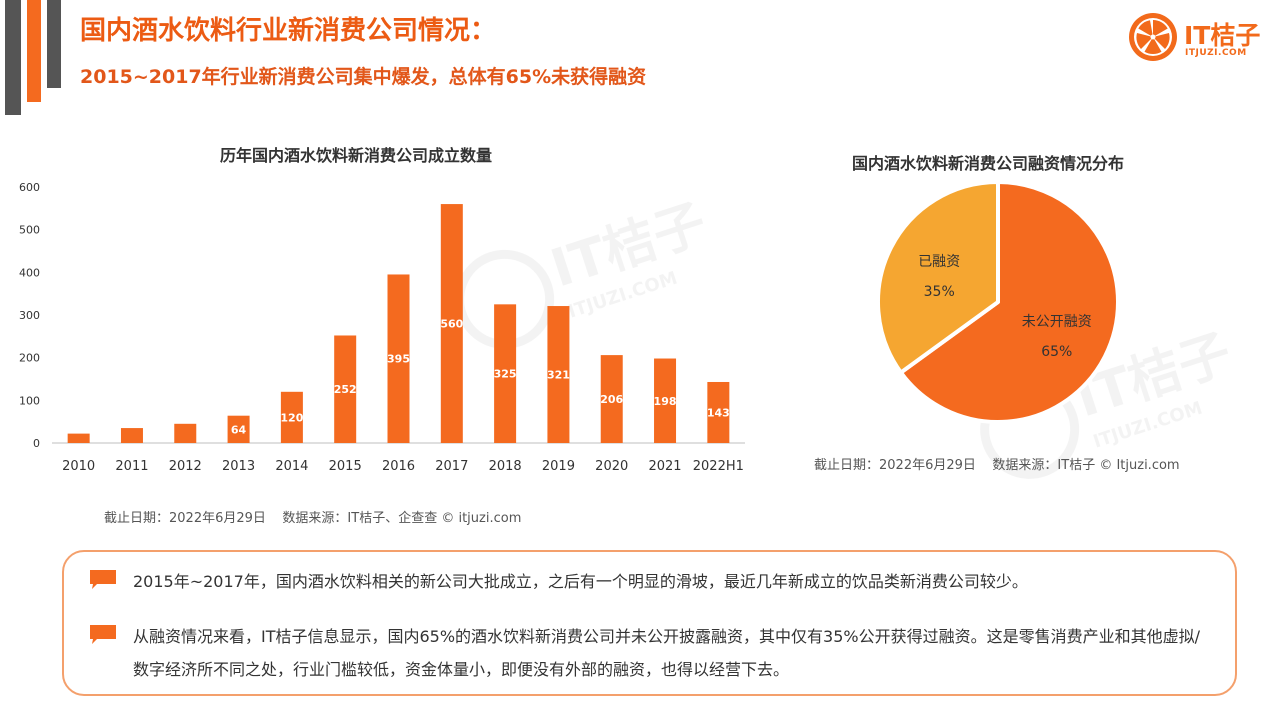 The width and height of the screenshot is (1280, 720). I want to click on pie-chart-title: 国内酒水饮料新消费公司融资情况分布, so click(988, 163).